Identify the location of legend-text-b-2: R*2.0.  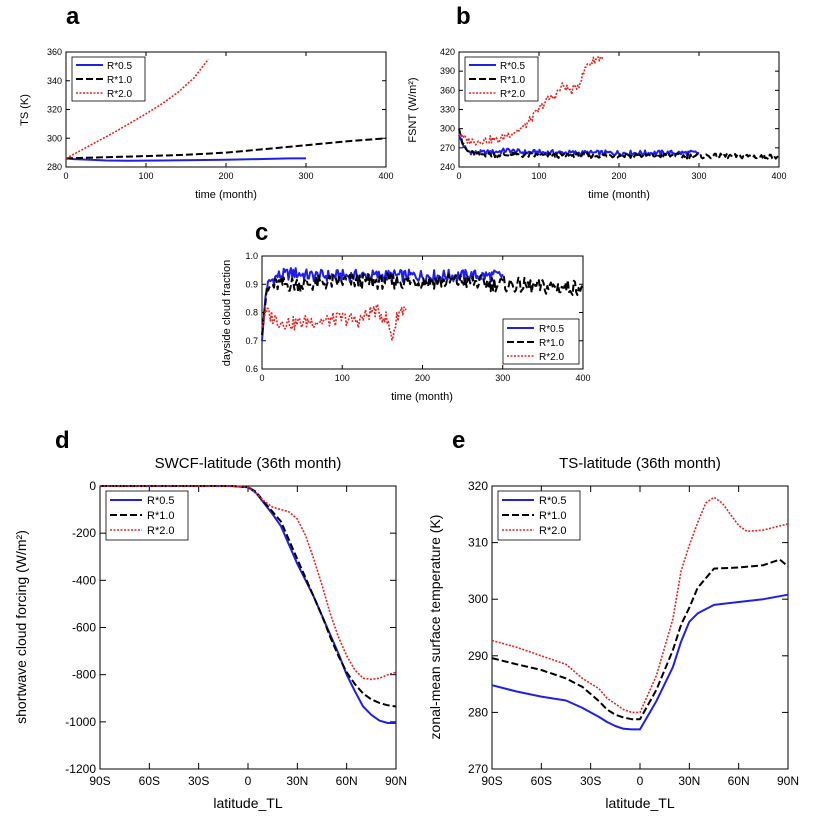
(512, 94).